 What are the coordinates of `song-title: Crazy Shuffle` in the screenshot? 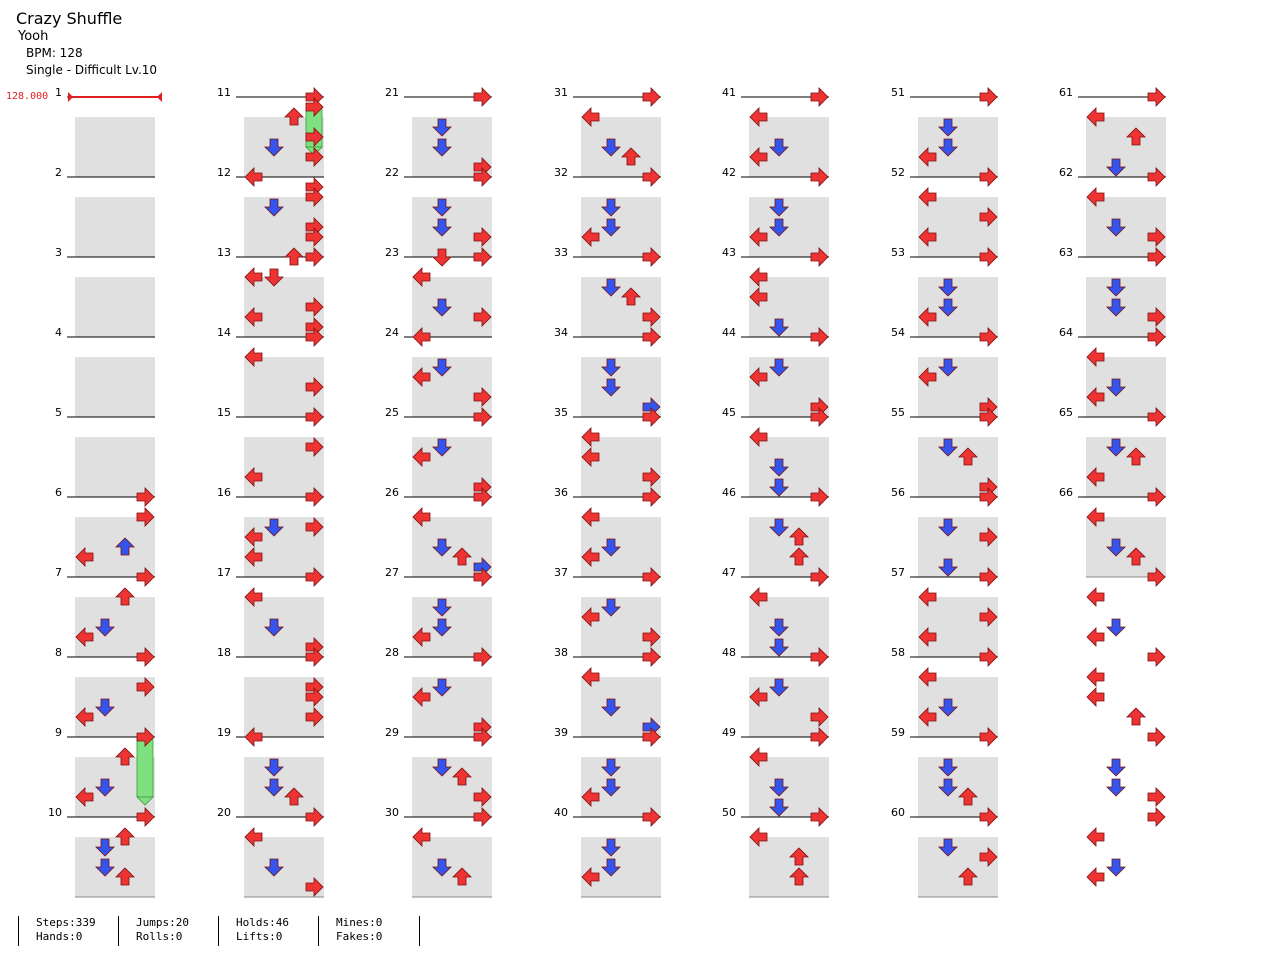 It's located at (69, 18).